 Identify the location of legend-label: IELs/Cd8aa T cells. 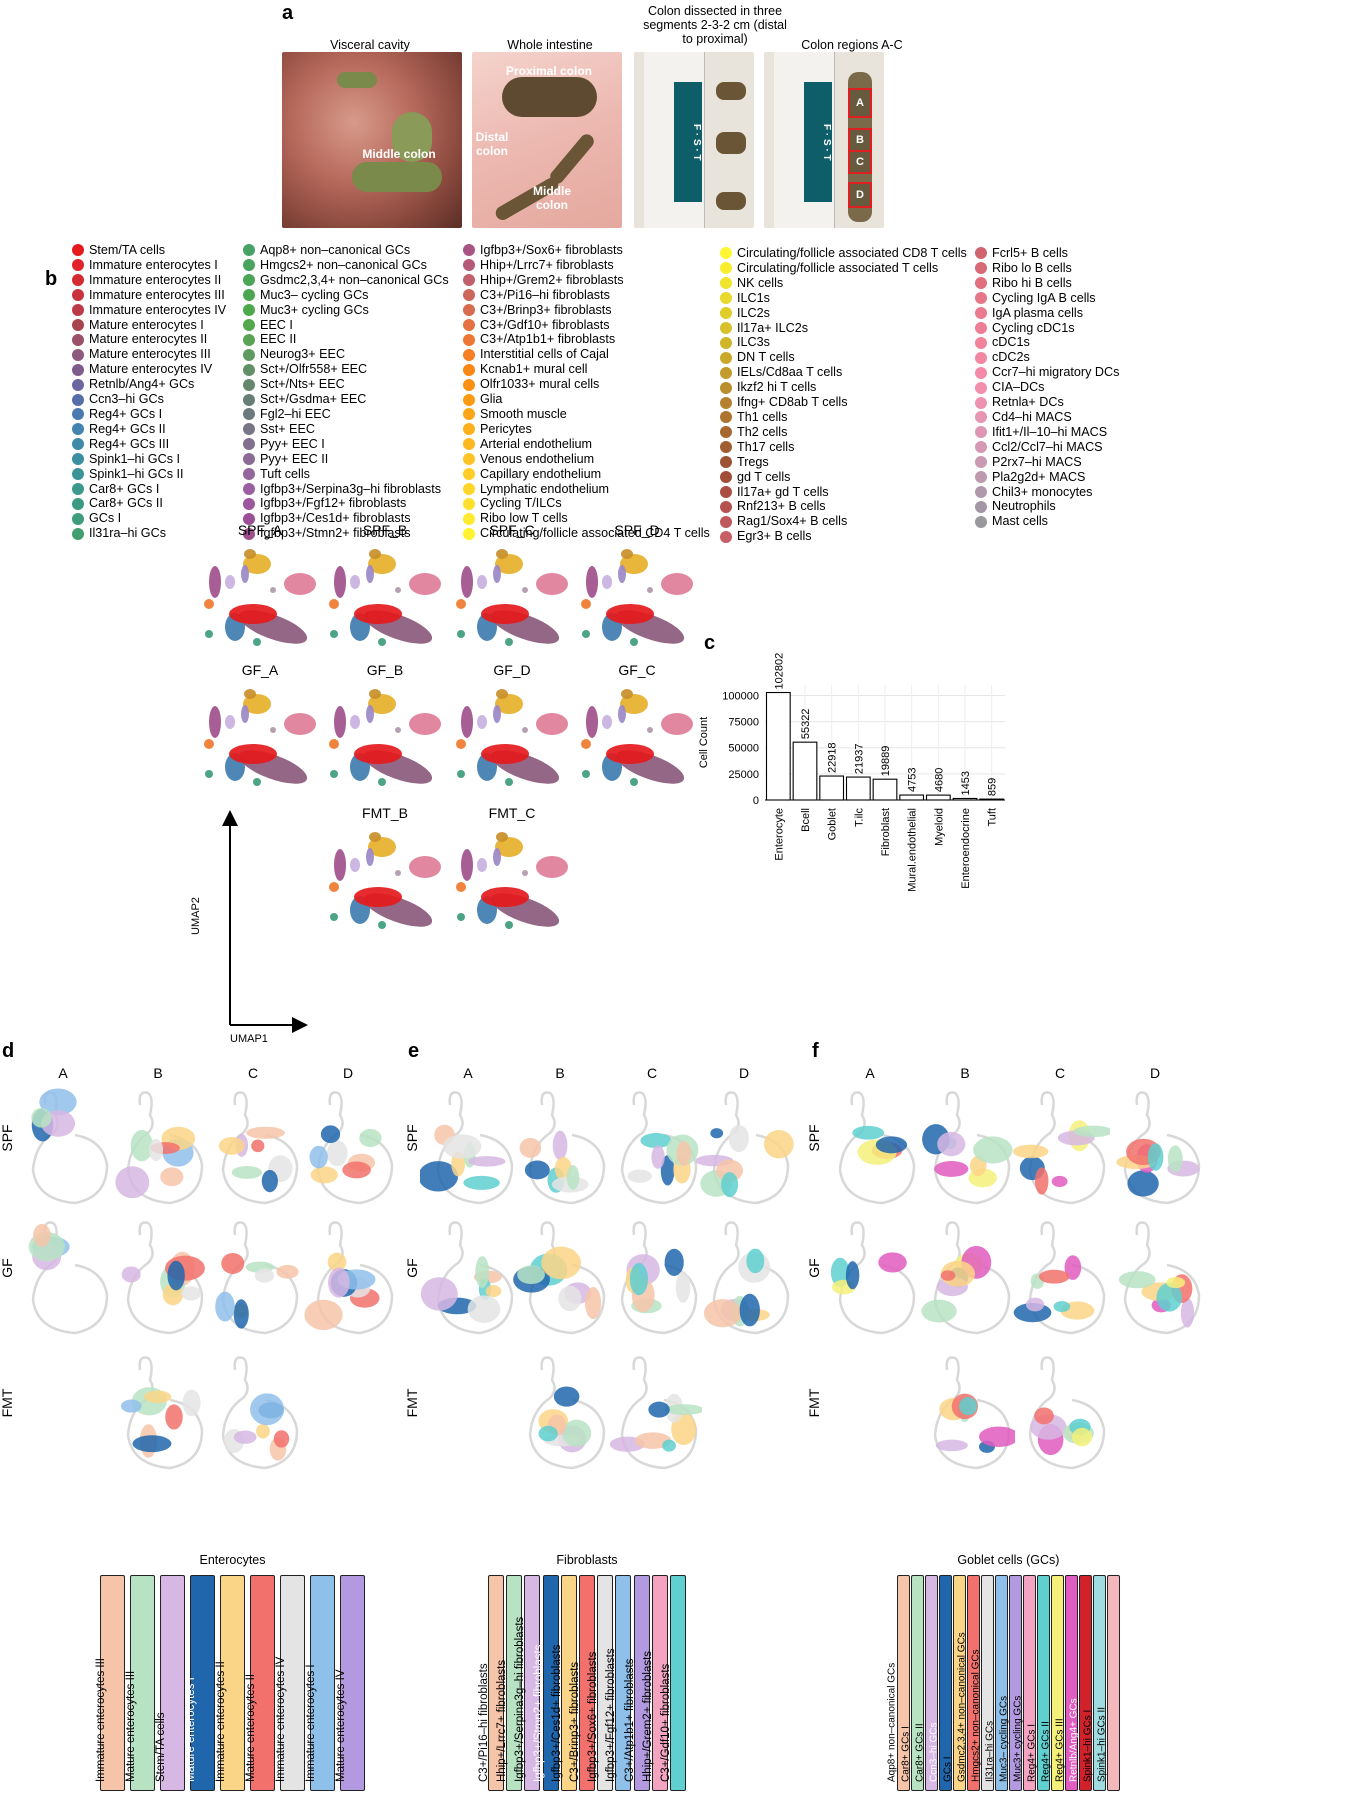
(790, 372).